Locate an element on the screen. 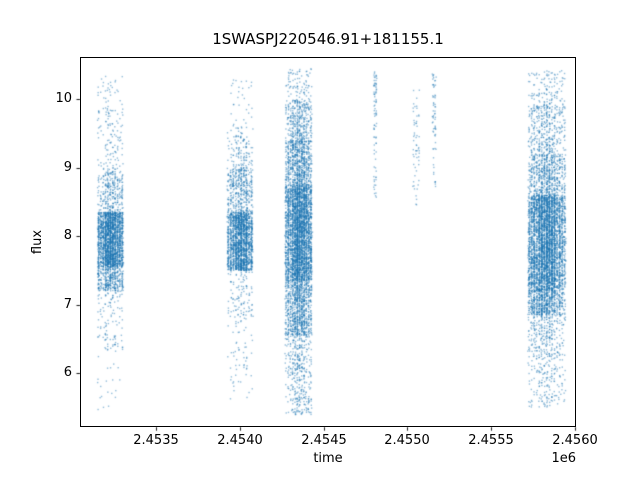 The image size is (640, 480). y-tick-label-2: 8 is located at coordinates (67, 235).